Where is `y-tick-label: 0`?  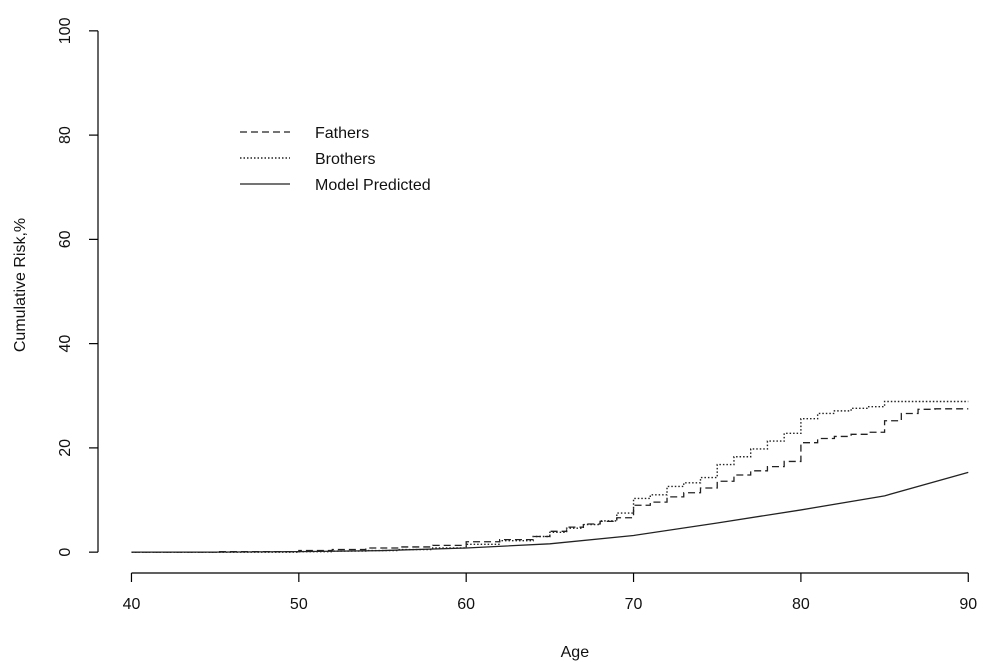
y-tick-label: 0 is located at coordinates (65, 552).